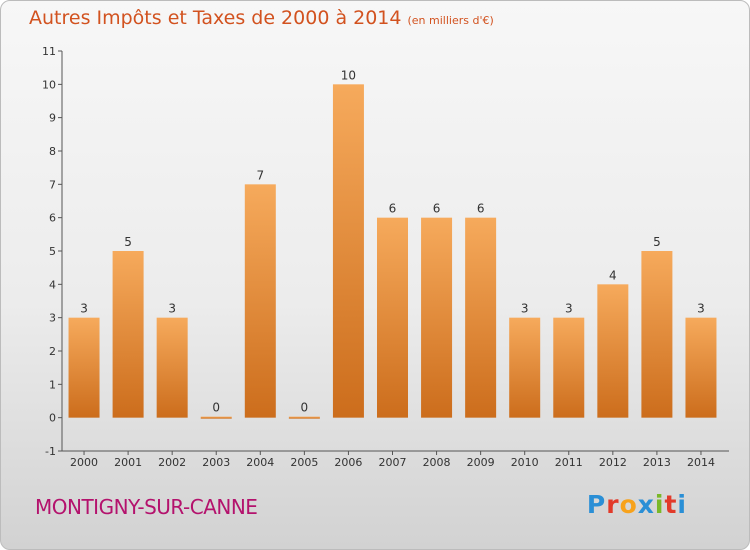 The width and height of the screenshot is (750, 550). I want to click on x-tick-label: 2006, so click(348, 462).